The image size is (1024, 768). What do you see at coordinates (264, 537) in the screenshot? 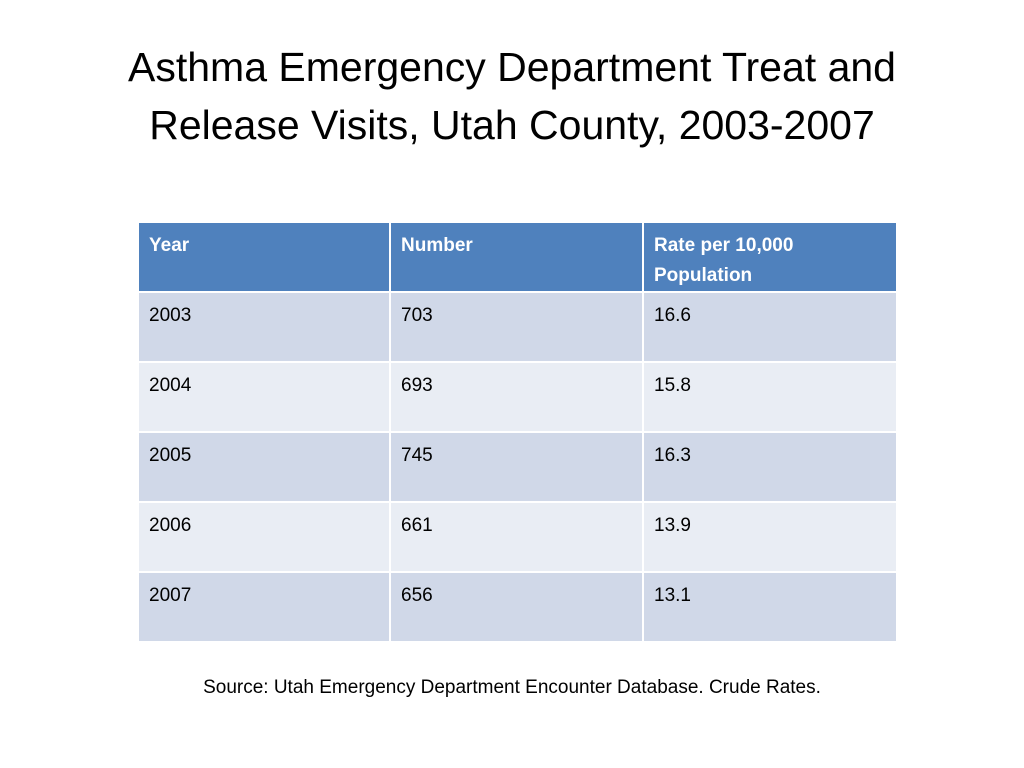
I see `cell-year: 2006` at bounding box center [264, 537].